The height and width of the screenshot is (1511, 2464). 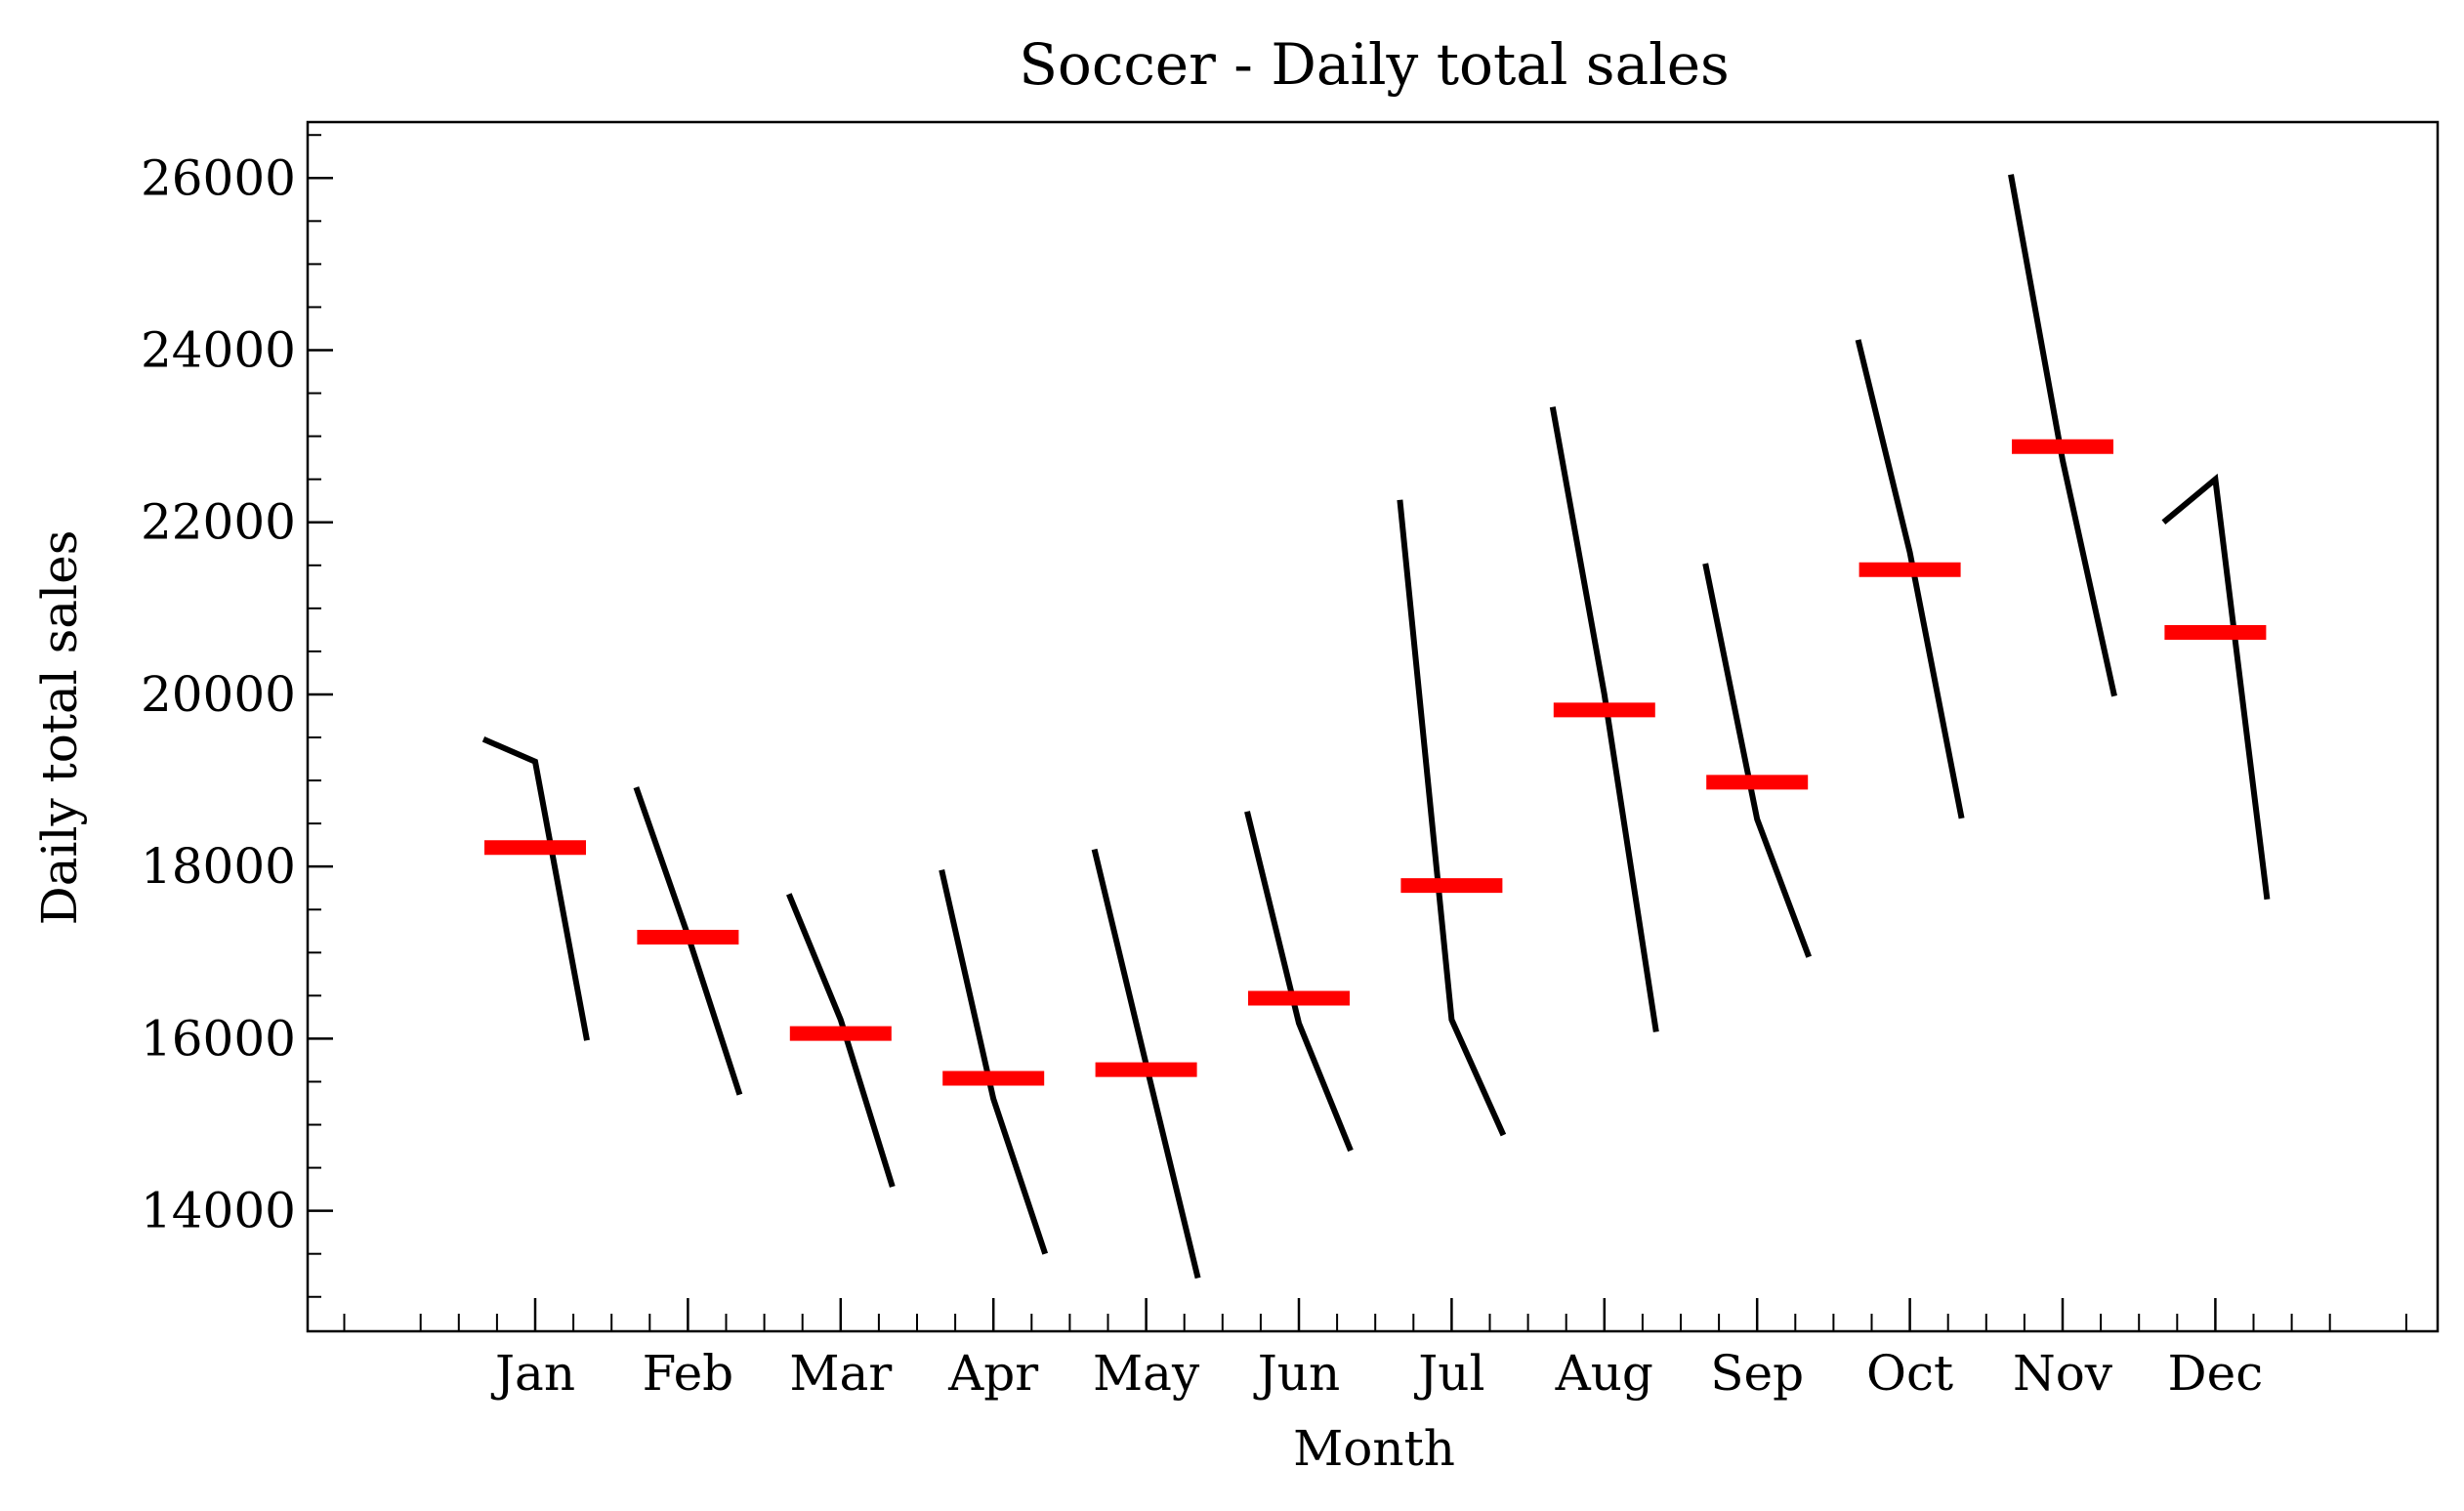 I want to click on x-tick-label: Mar, so click(x=840, y=1373).